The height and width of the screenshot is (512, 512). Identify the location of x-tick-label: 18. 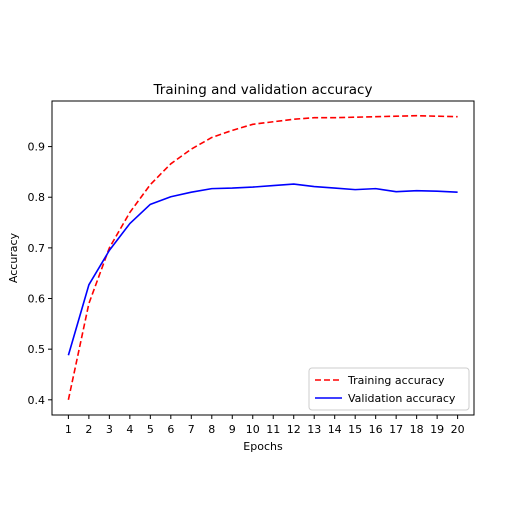
(417, 429).